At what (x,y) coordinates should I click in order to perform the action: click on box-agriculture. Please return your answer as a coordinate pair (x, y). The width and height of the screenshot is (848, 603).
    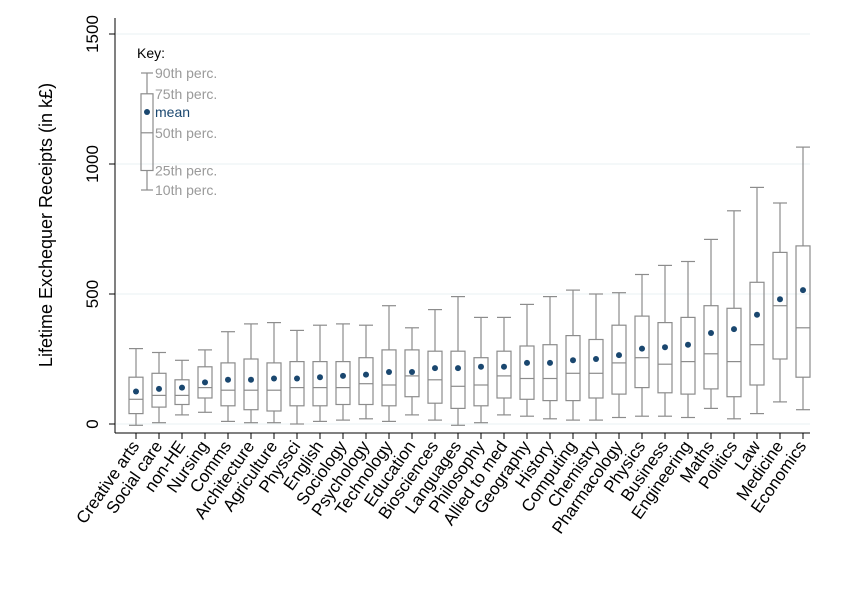
    Looking at the image, I should click on (274, 373).